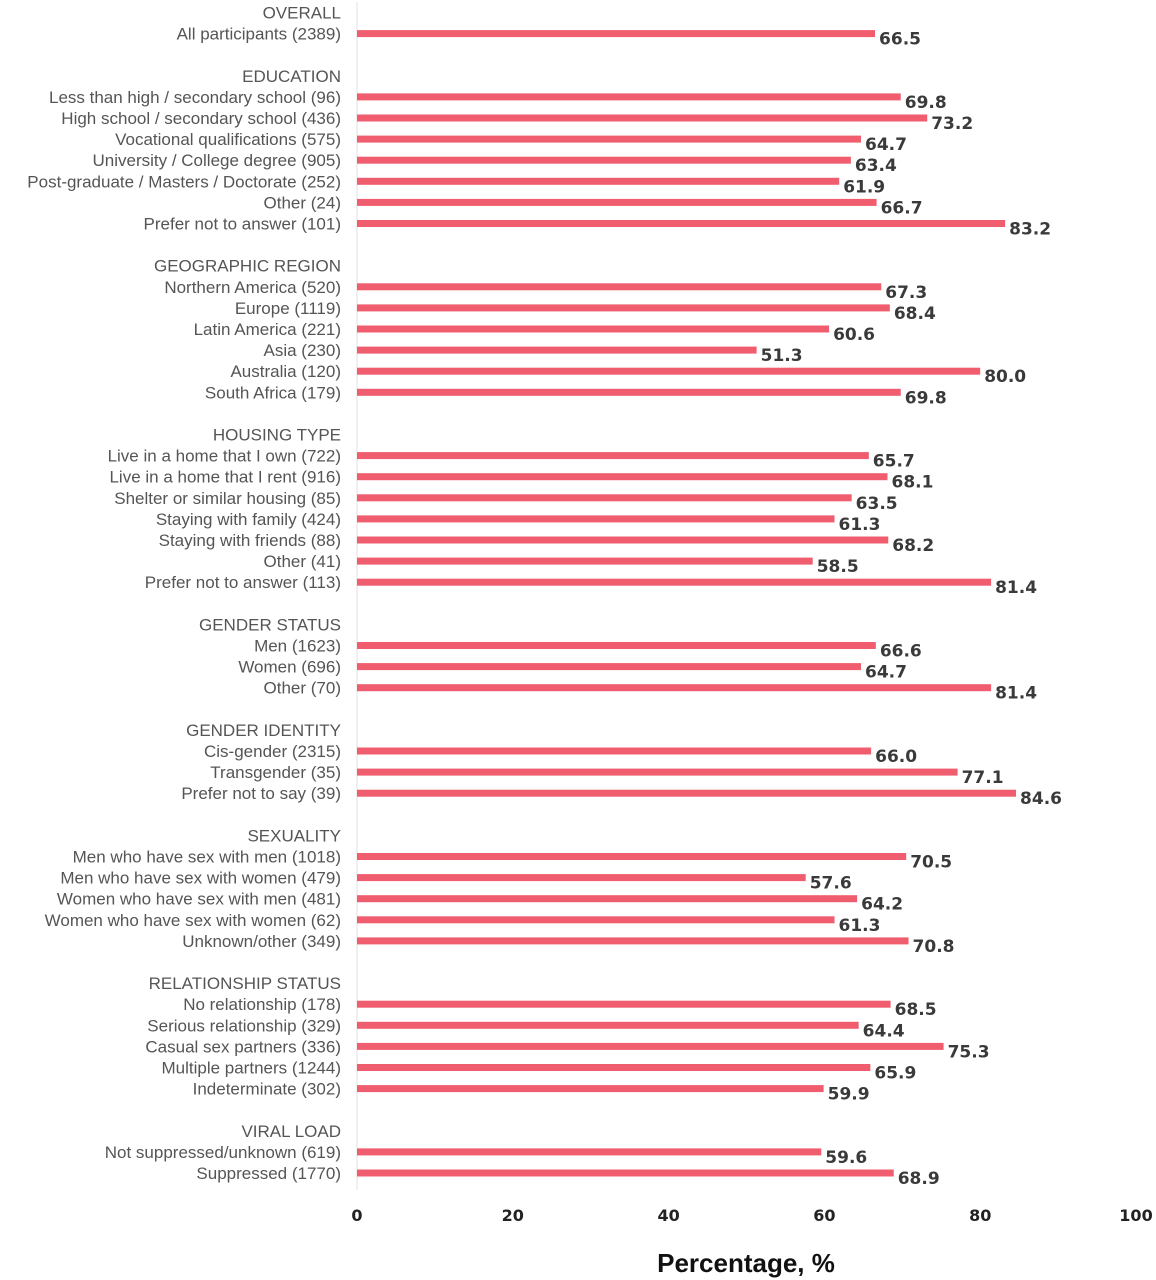 Image resolution: width=1156 pixels, height=1280 pixels. I want to click on category-label: Asia (230), so click(302, 350).